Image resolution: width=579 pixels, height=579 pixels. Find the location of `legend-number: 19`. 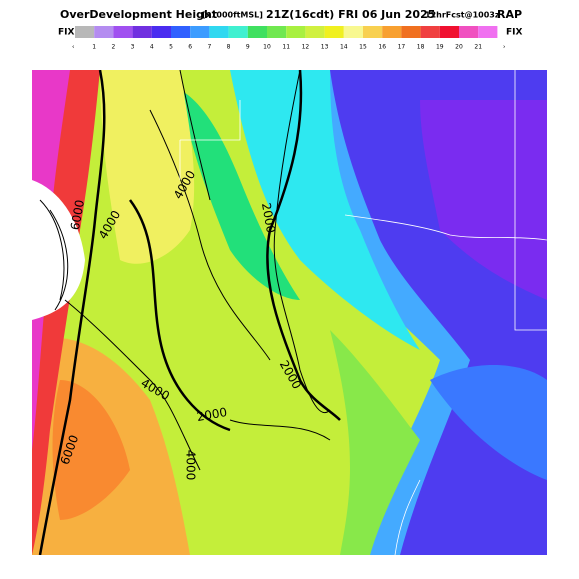

legend-number: 19 is located at coordinates (440, 47).